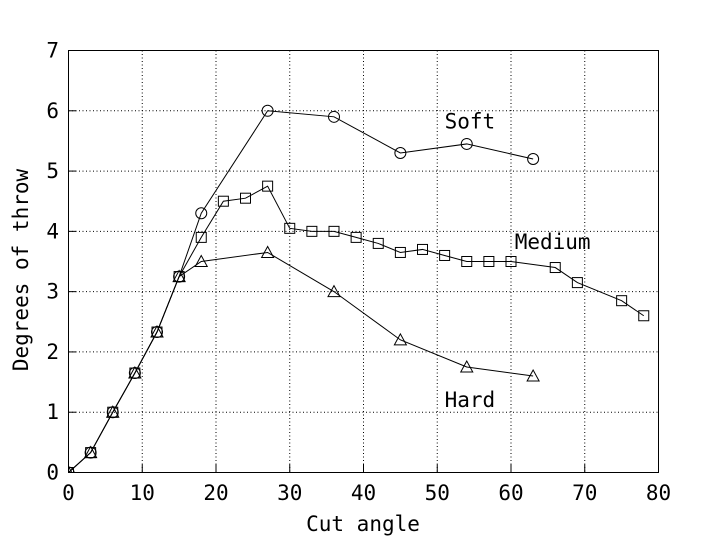 The image size is (720, 540). I want to click on series-labels: Soft Medium Hard, so click(518, 260).